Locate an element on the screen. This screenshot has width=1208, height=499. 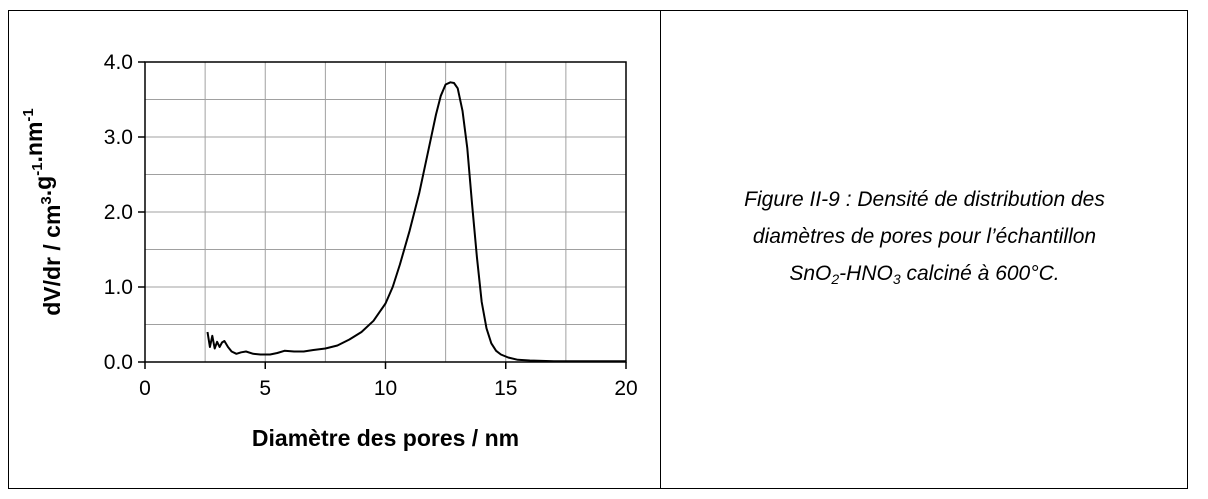
y-tick-label: 4.0 is located at coordinates (118, 62).